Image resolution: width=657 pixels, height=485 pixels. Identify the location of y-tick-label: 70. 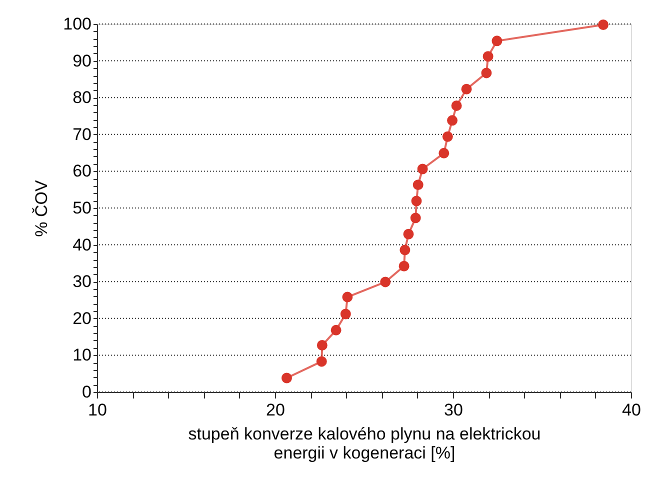
(82, 134).